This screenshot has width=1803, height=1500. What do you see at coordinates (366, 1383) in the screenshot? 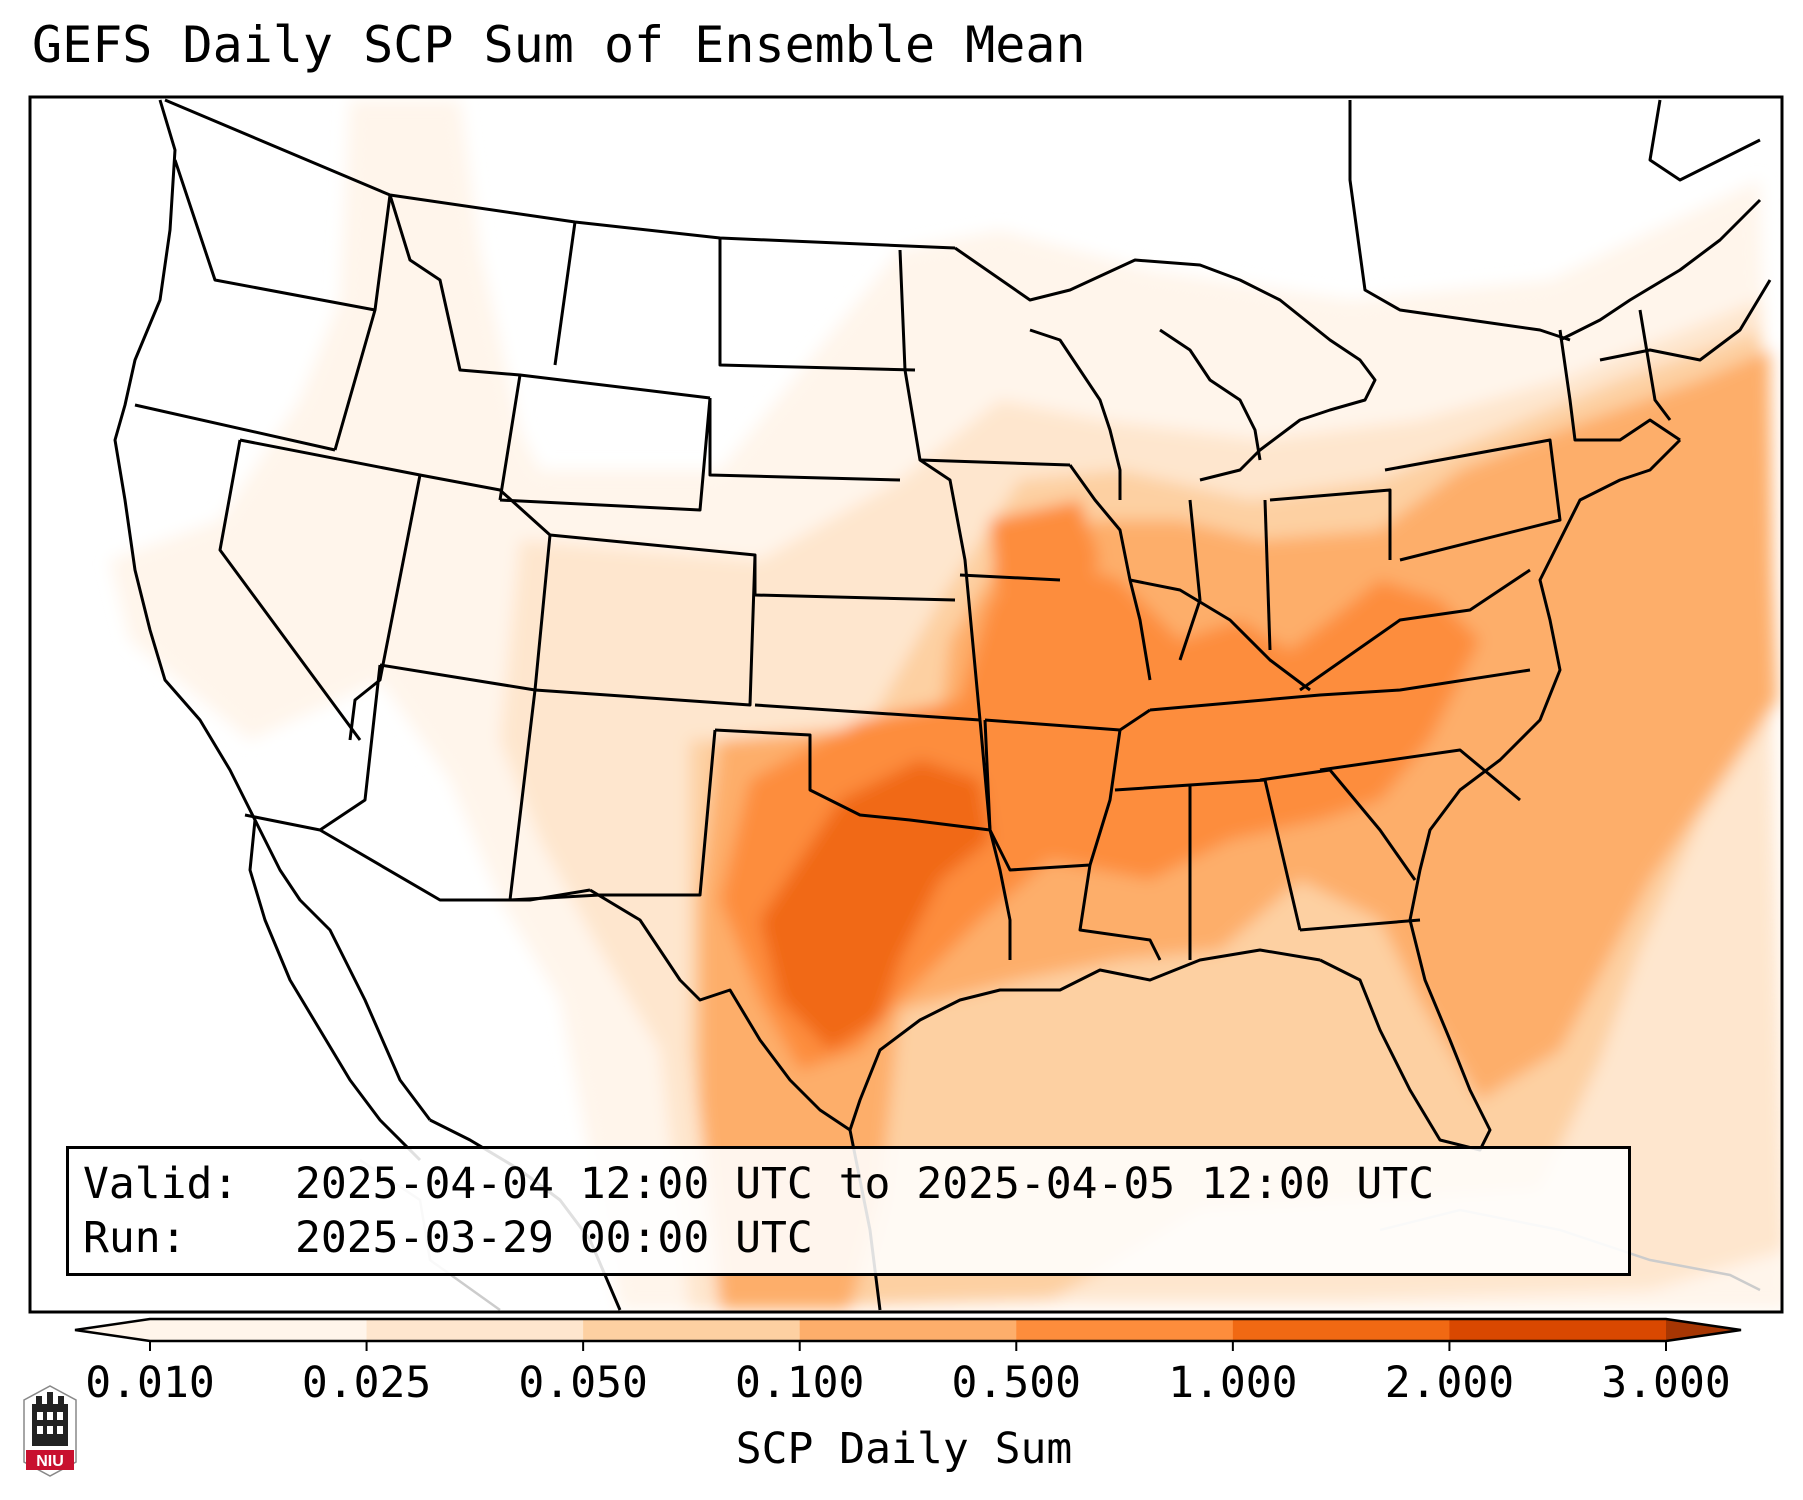
I see `colorbar-tick-label: 0.025` at bounding box center [366, 1383].